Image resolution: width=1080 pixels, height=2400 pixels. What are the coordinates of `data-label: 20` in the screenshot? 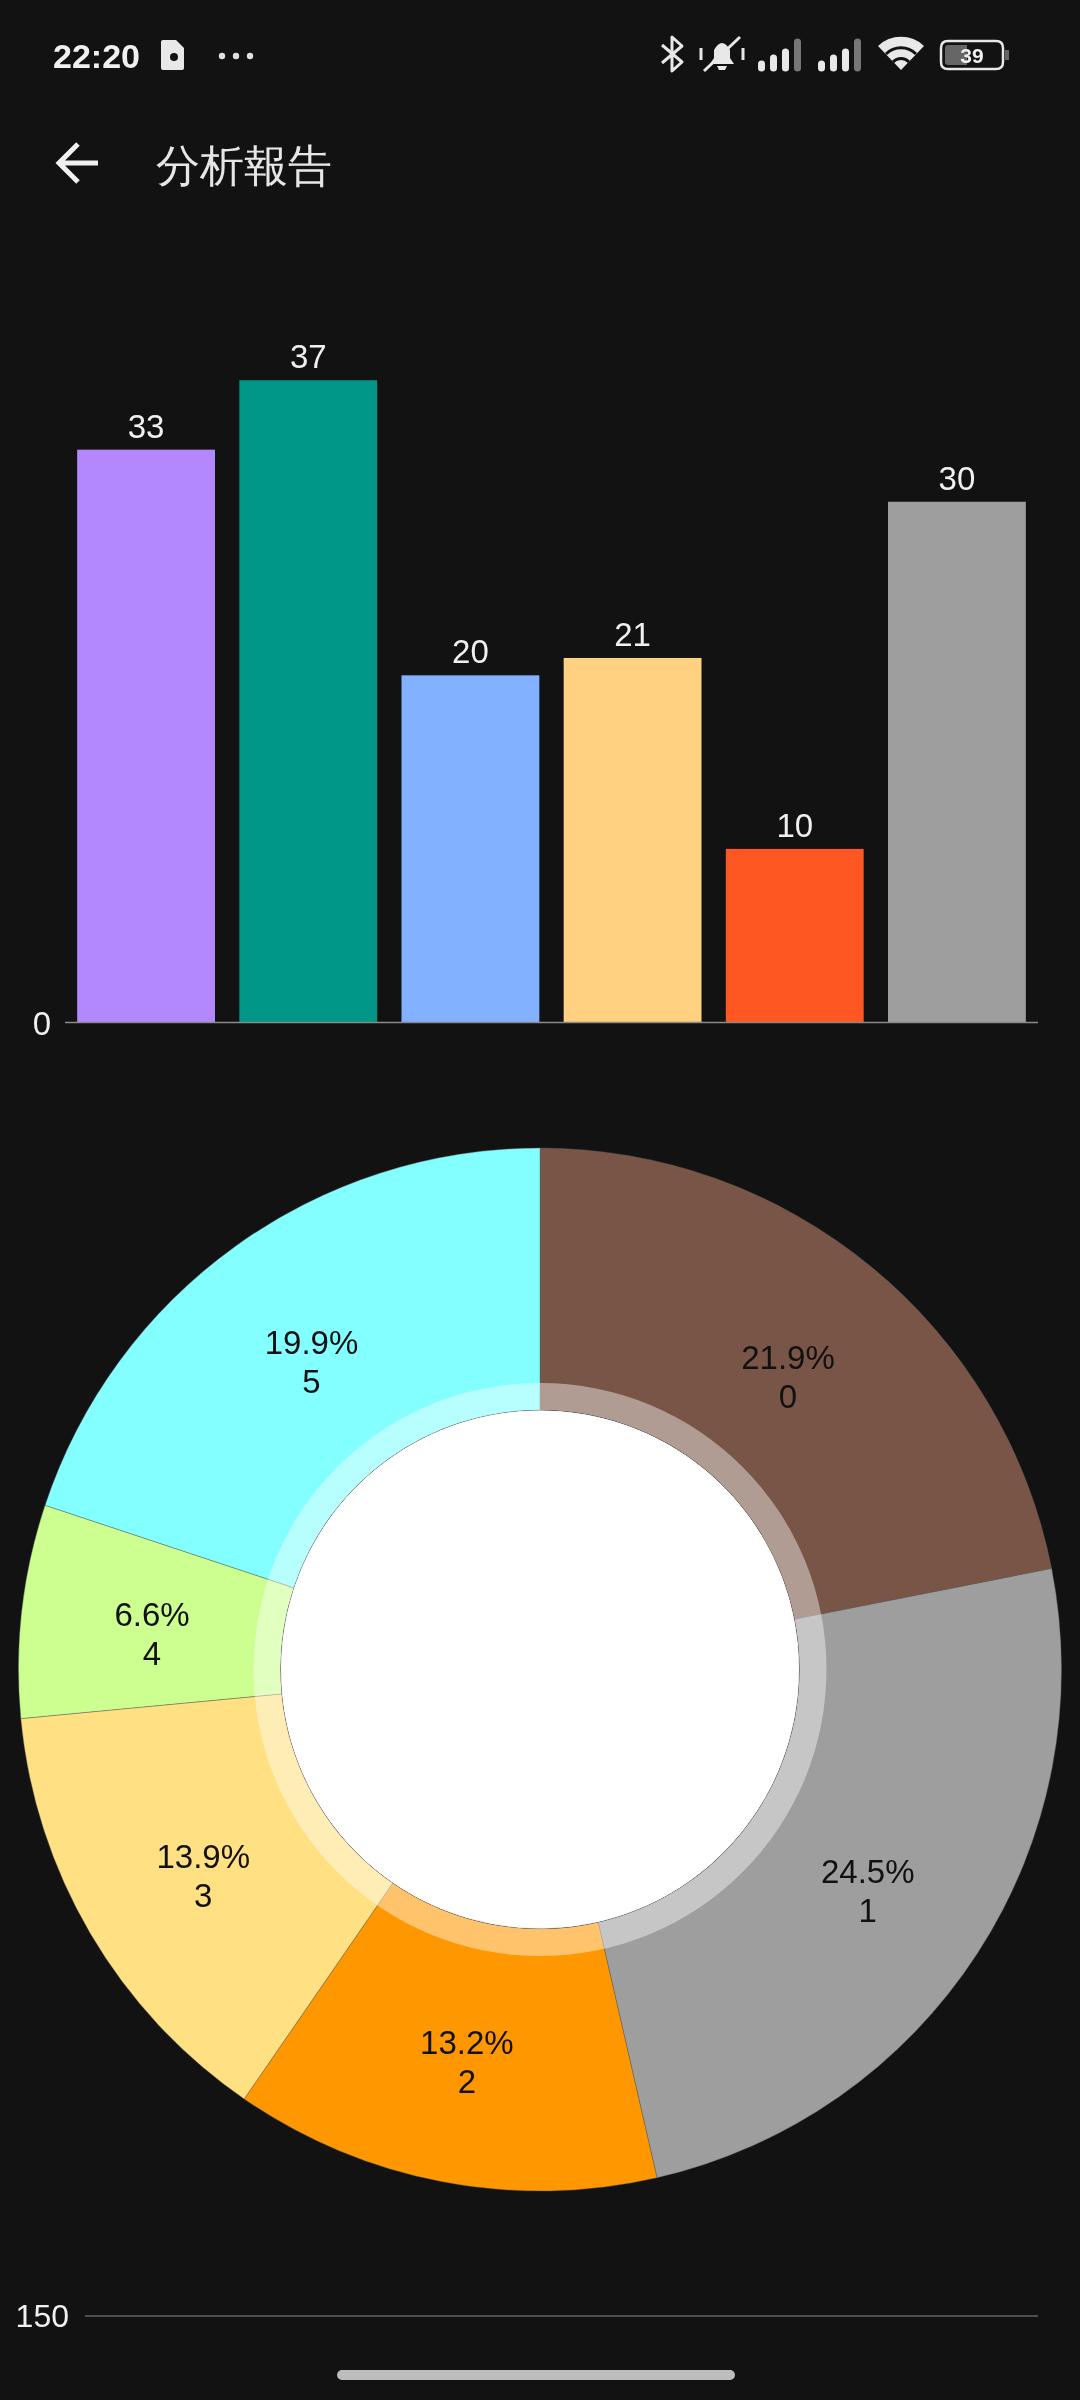 It's located at (470, 652).